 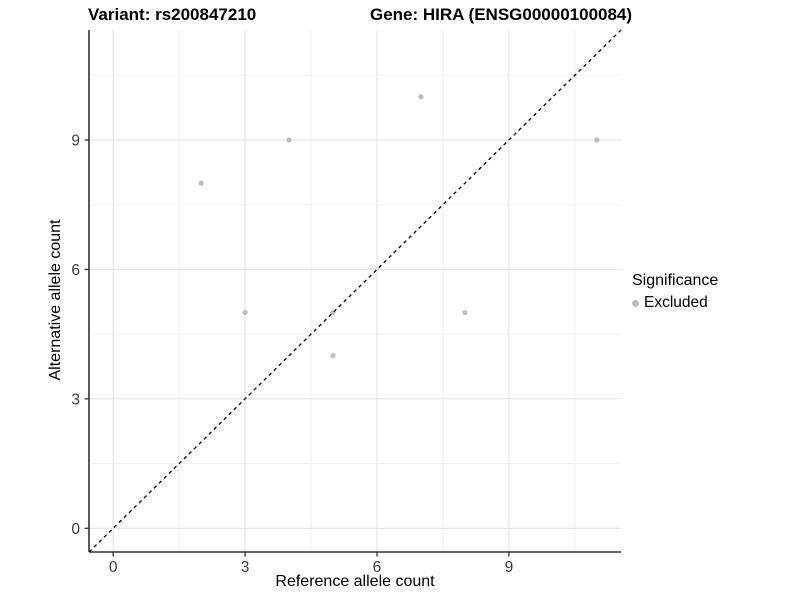 I want to click on y-tick-label: 9, so click(x=75, y=141).